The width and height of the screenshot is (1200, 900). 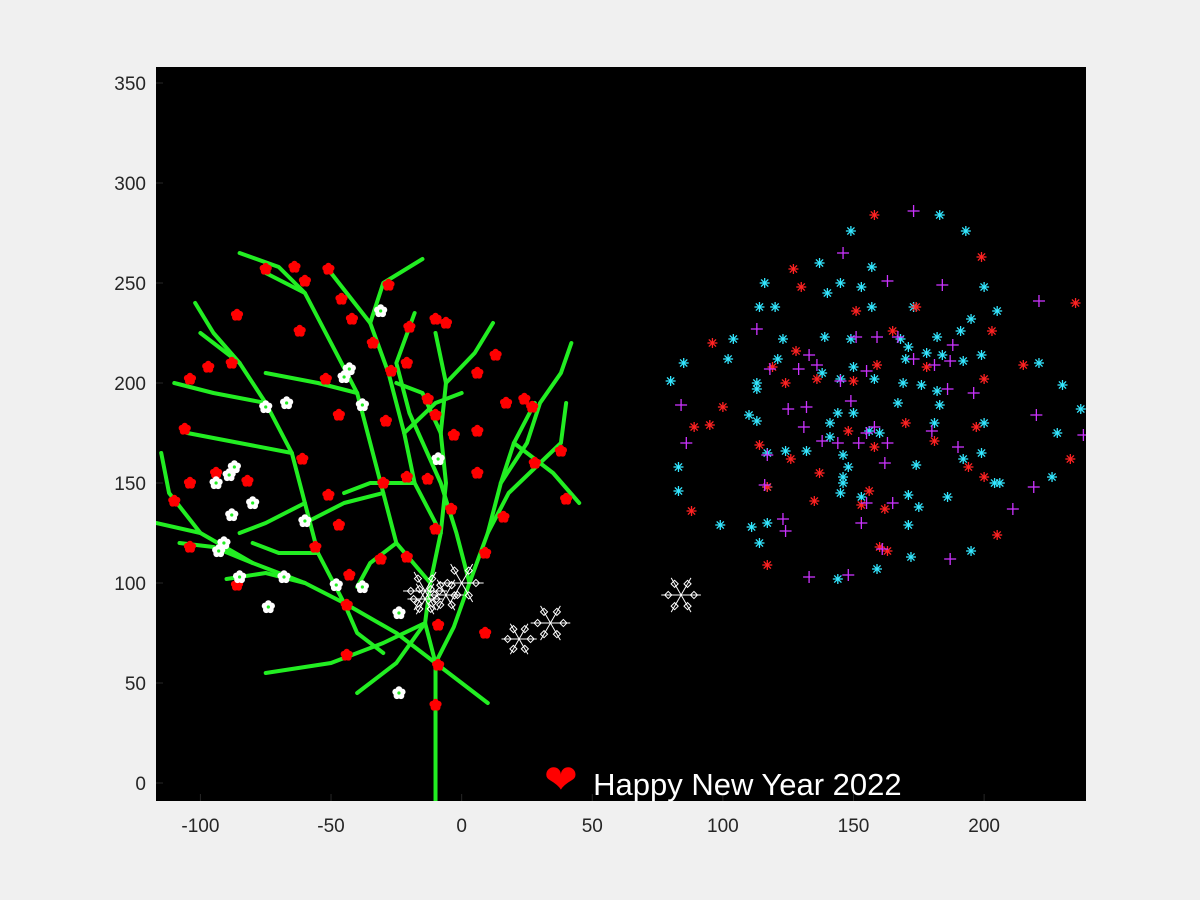 What do you see at coordinates (135, 684) in the screenshot?
I see `y-tick-label: 50` at bounding box center [135, 684].